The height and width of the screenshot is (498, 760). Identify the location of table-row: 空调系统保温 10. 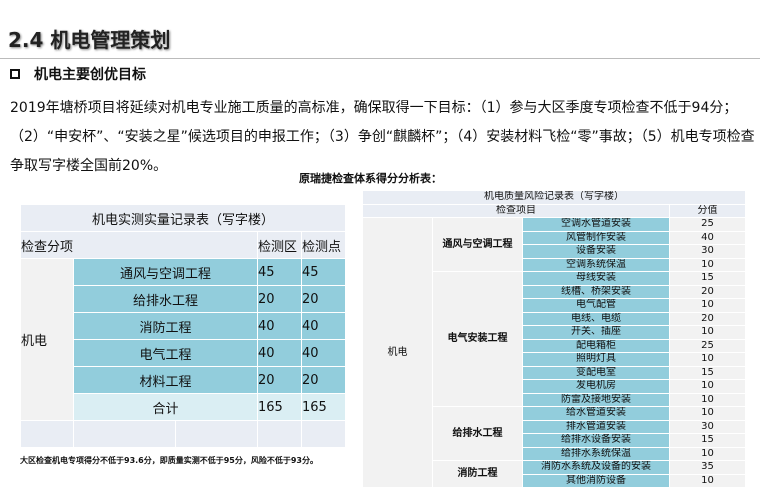
(554, 264).